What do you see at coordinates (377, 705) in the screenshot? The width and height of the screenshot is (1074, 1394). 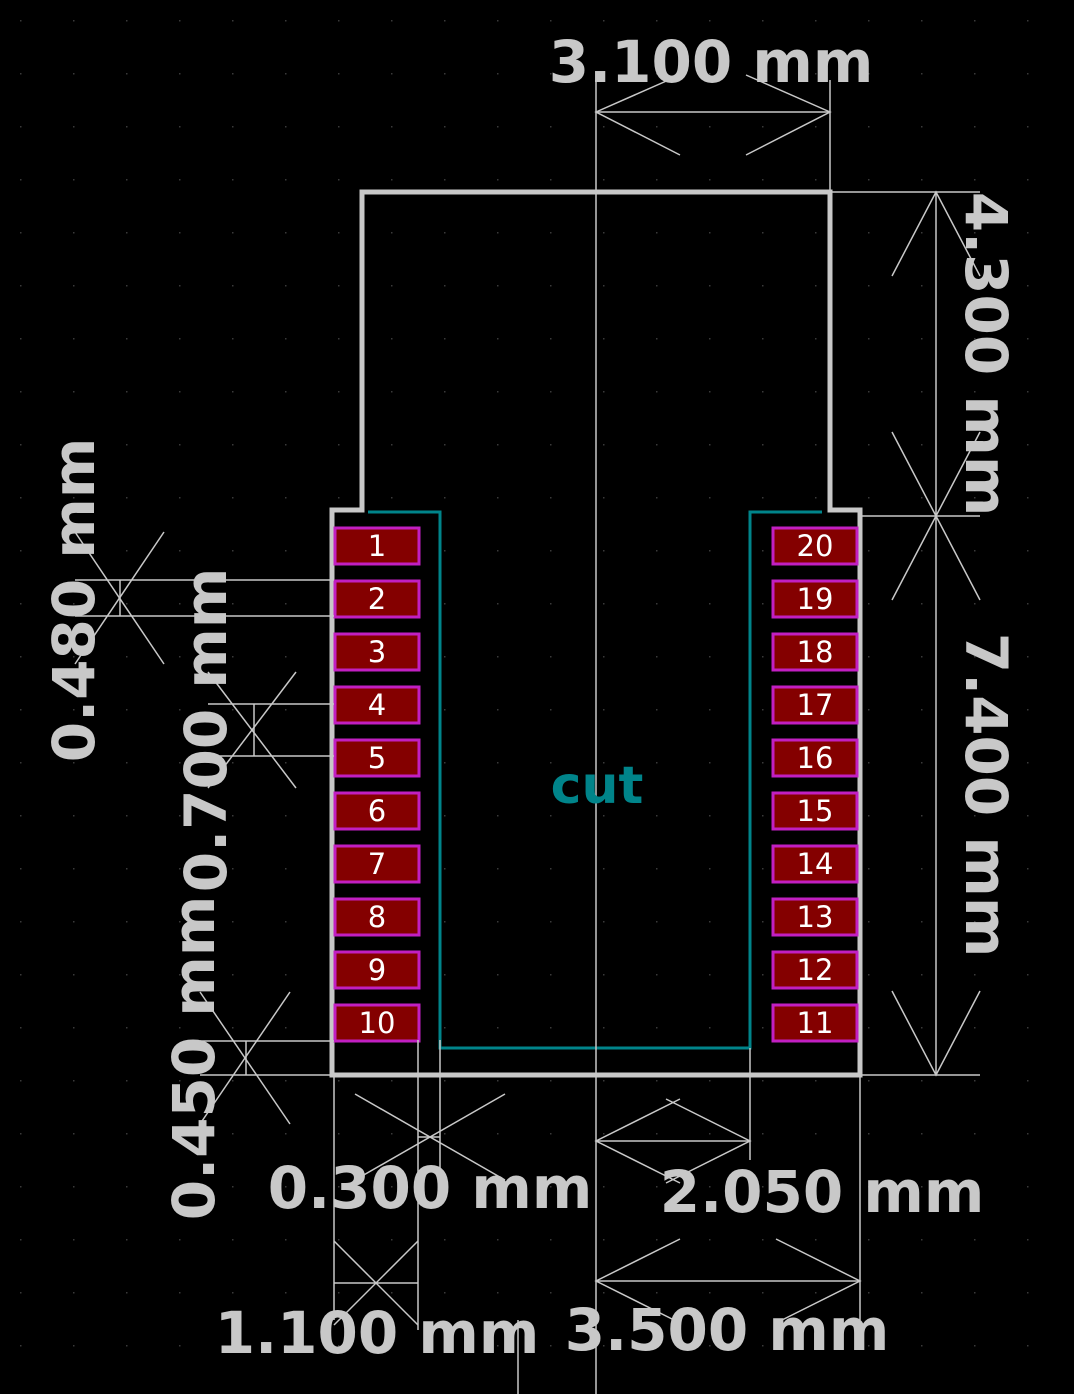 I see `pad-label: 4` at bounding box center [377, 705].